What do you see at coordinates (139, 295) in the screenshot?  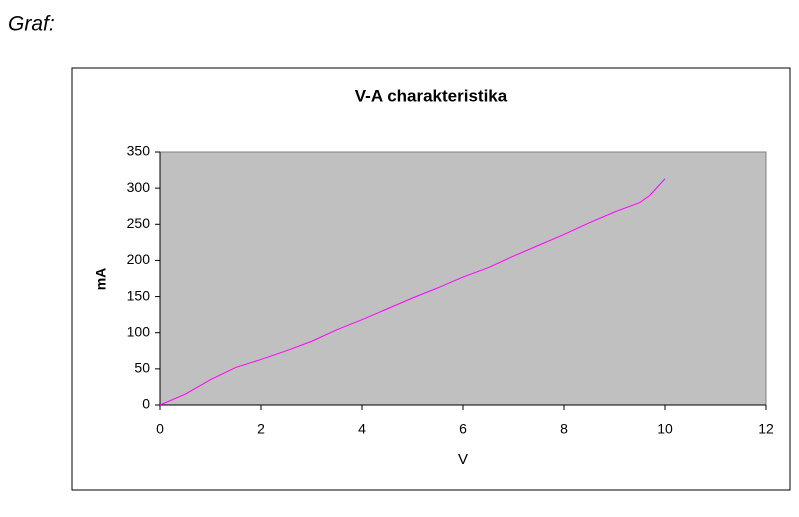 I see `y-tick-label: 150` at bounding box center [139, 295].